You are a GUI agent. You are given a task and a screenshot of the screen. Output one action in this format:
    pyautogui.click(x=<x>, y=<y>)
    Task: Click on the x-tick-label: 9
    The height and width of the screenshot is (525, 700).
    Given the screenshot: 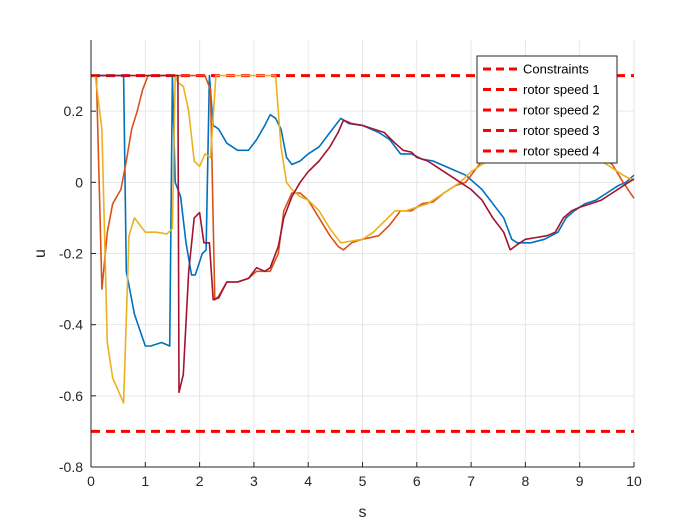 What is the action you would take?
    pyautogui.click(x=580, y=481)
    